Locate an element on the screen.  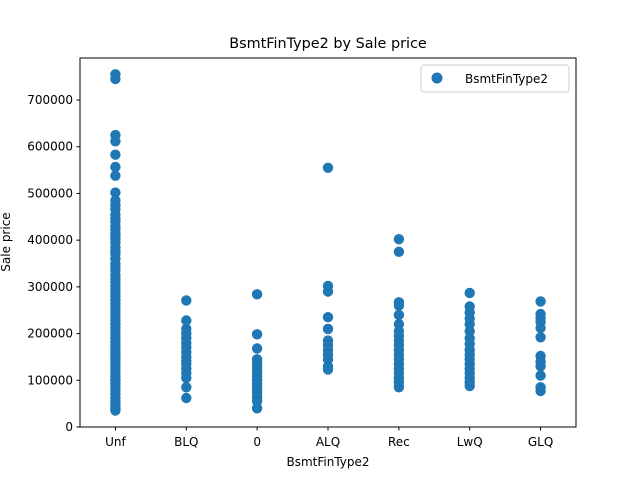
x-tick-label: GLQ is located at coordinates (540, 442).